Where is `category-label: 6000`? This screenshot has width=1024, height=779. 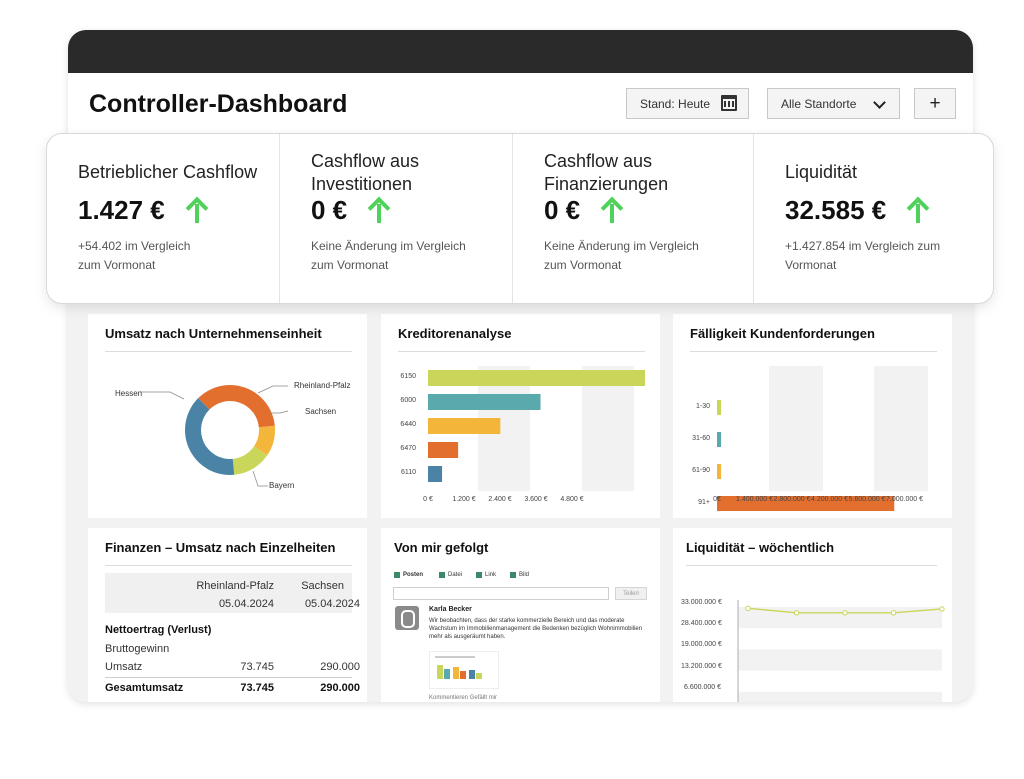
category-label: 6000 is located at coordinates (408, 400).